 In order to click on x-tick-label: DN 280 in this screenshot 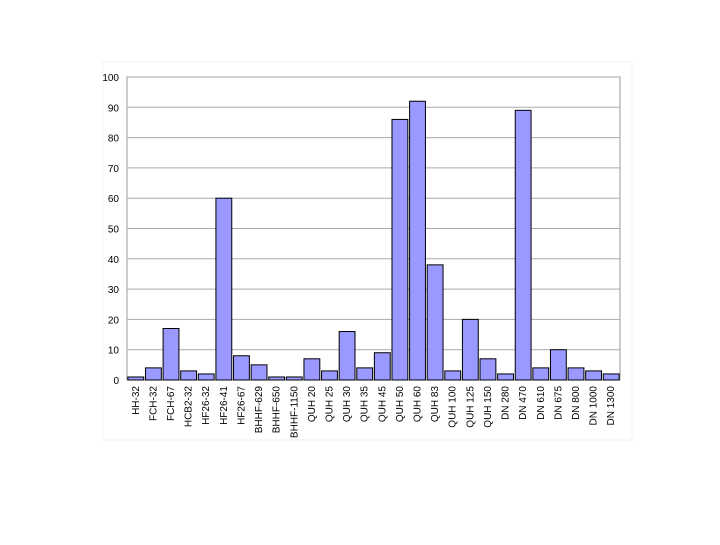, I will do `click(506, 403)`.